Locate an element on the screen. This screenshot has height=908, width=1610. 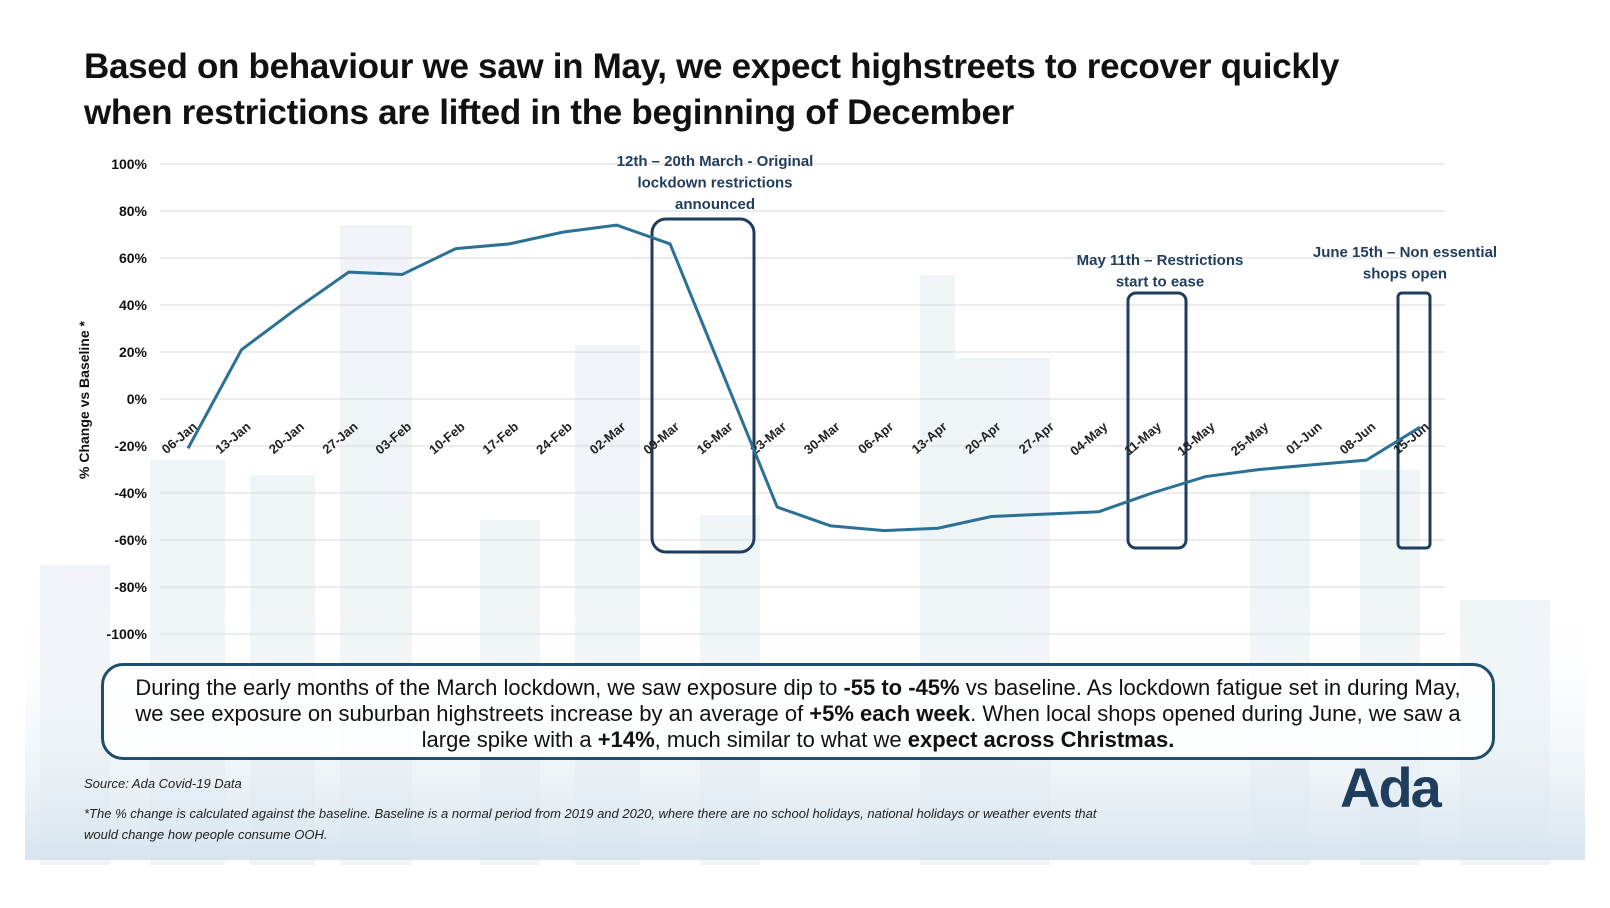
annotation: May 11th – Restrictions is located at coordinates (1160, 260).